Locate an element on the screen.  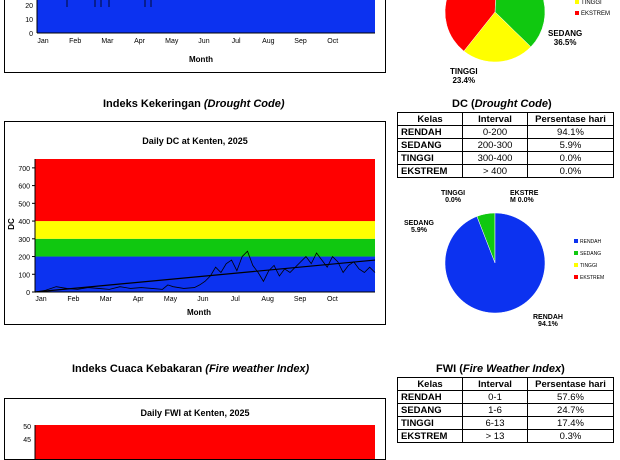
dc-legend-item-tinggi: TINGGI is located at coordinates (589, 266).